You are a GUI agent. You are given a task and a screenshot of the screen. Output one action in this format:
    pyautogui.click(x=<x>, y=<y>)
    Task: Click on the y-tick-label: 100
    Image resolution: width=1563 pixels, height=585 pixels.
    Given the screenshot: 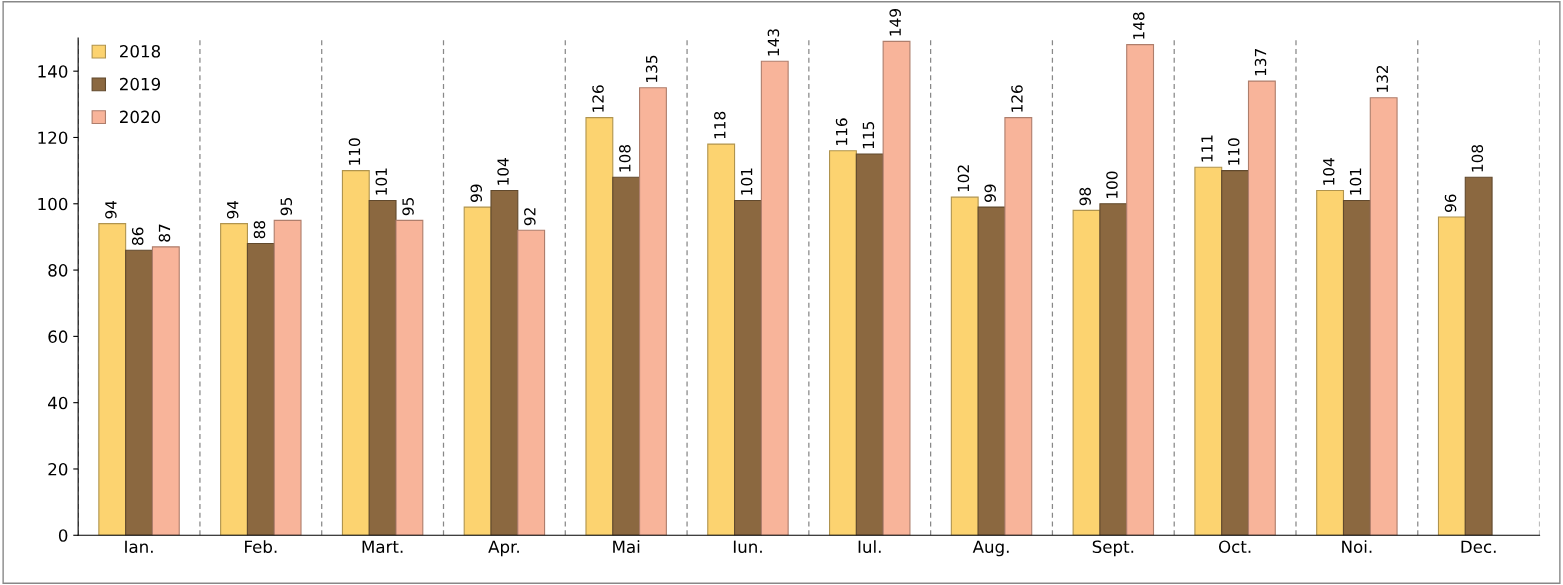 What is the action you would take?
    pyautogui.click(x=53, y=204)
    